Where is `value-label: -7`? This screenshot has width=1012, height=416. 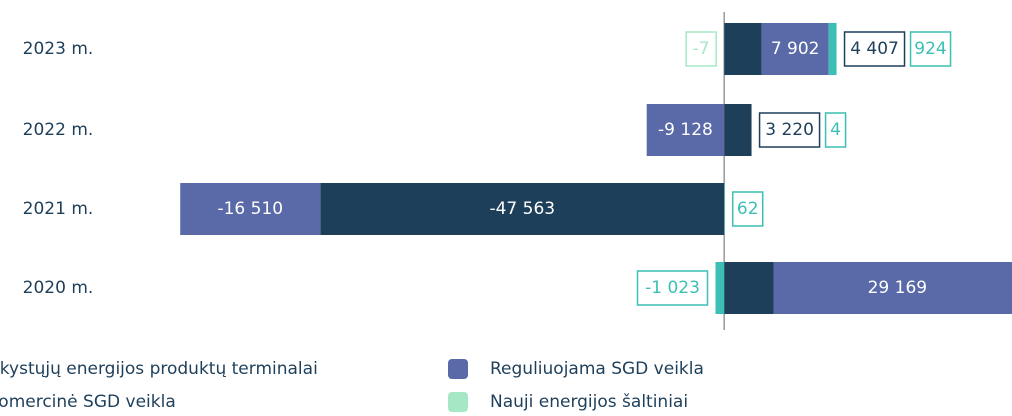 value-label: -7 is located at coordinates (701, 49).